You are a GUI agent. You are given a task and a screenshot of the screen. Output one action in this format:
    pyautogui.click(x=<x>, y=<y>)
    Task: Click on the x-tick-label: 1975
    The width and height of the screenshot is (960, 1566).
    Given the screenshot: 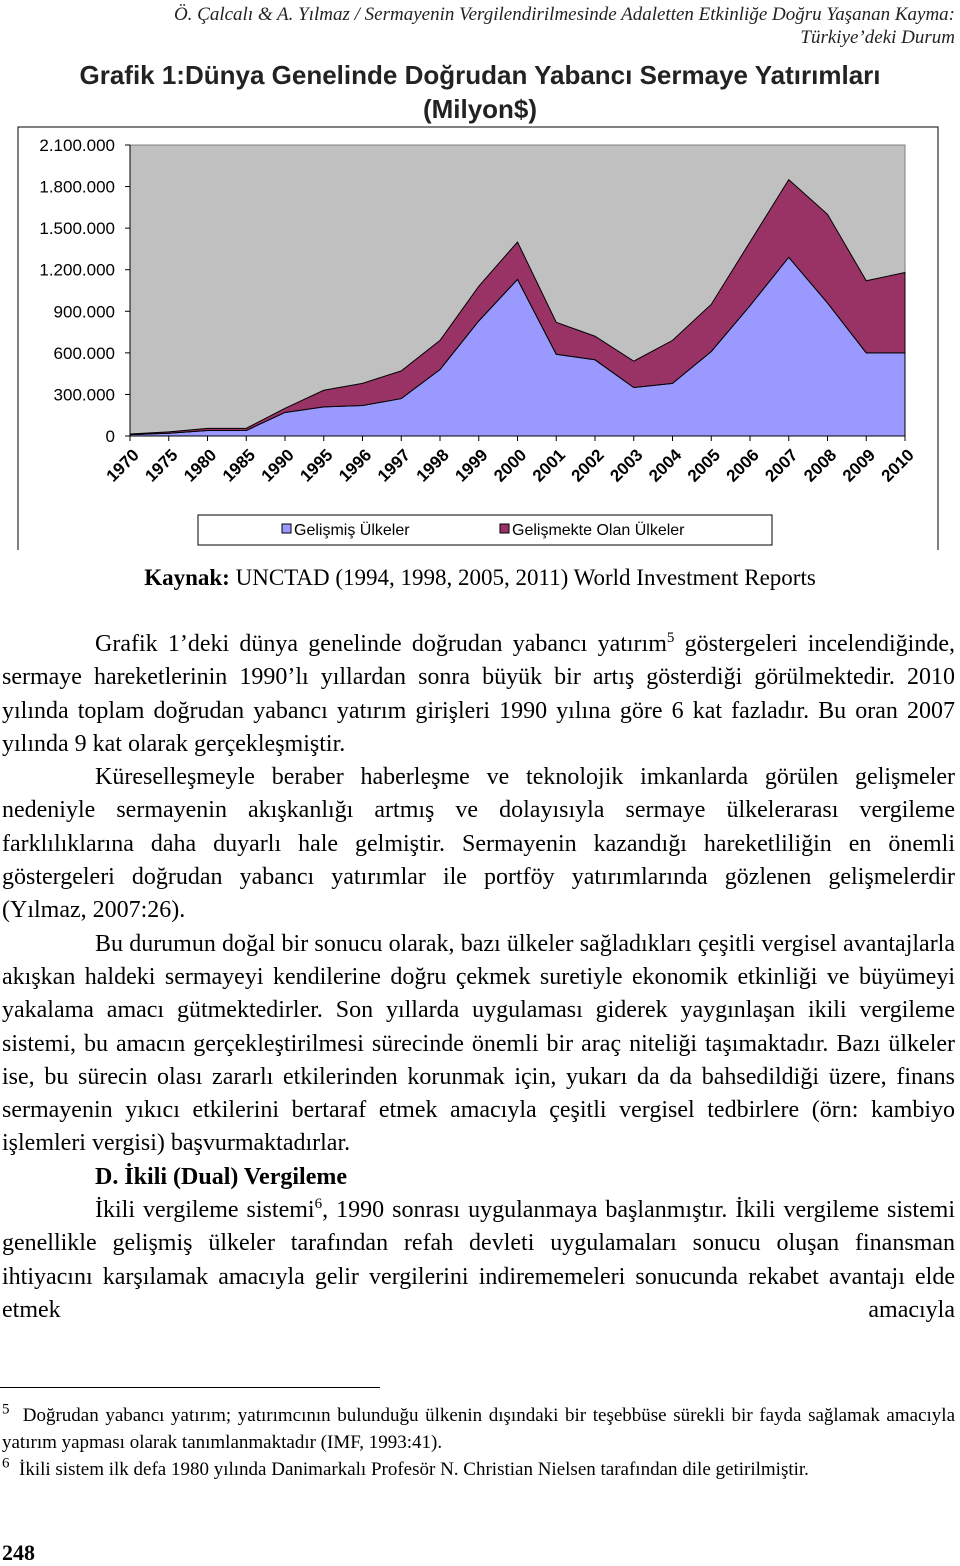 What is the action you would take?
    pyautogui.click(x=161, y=465)
    